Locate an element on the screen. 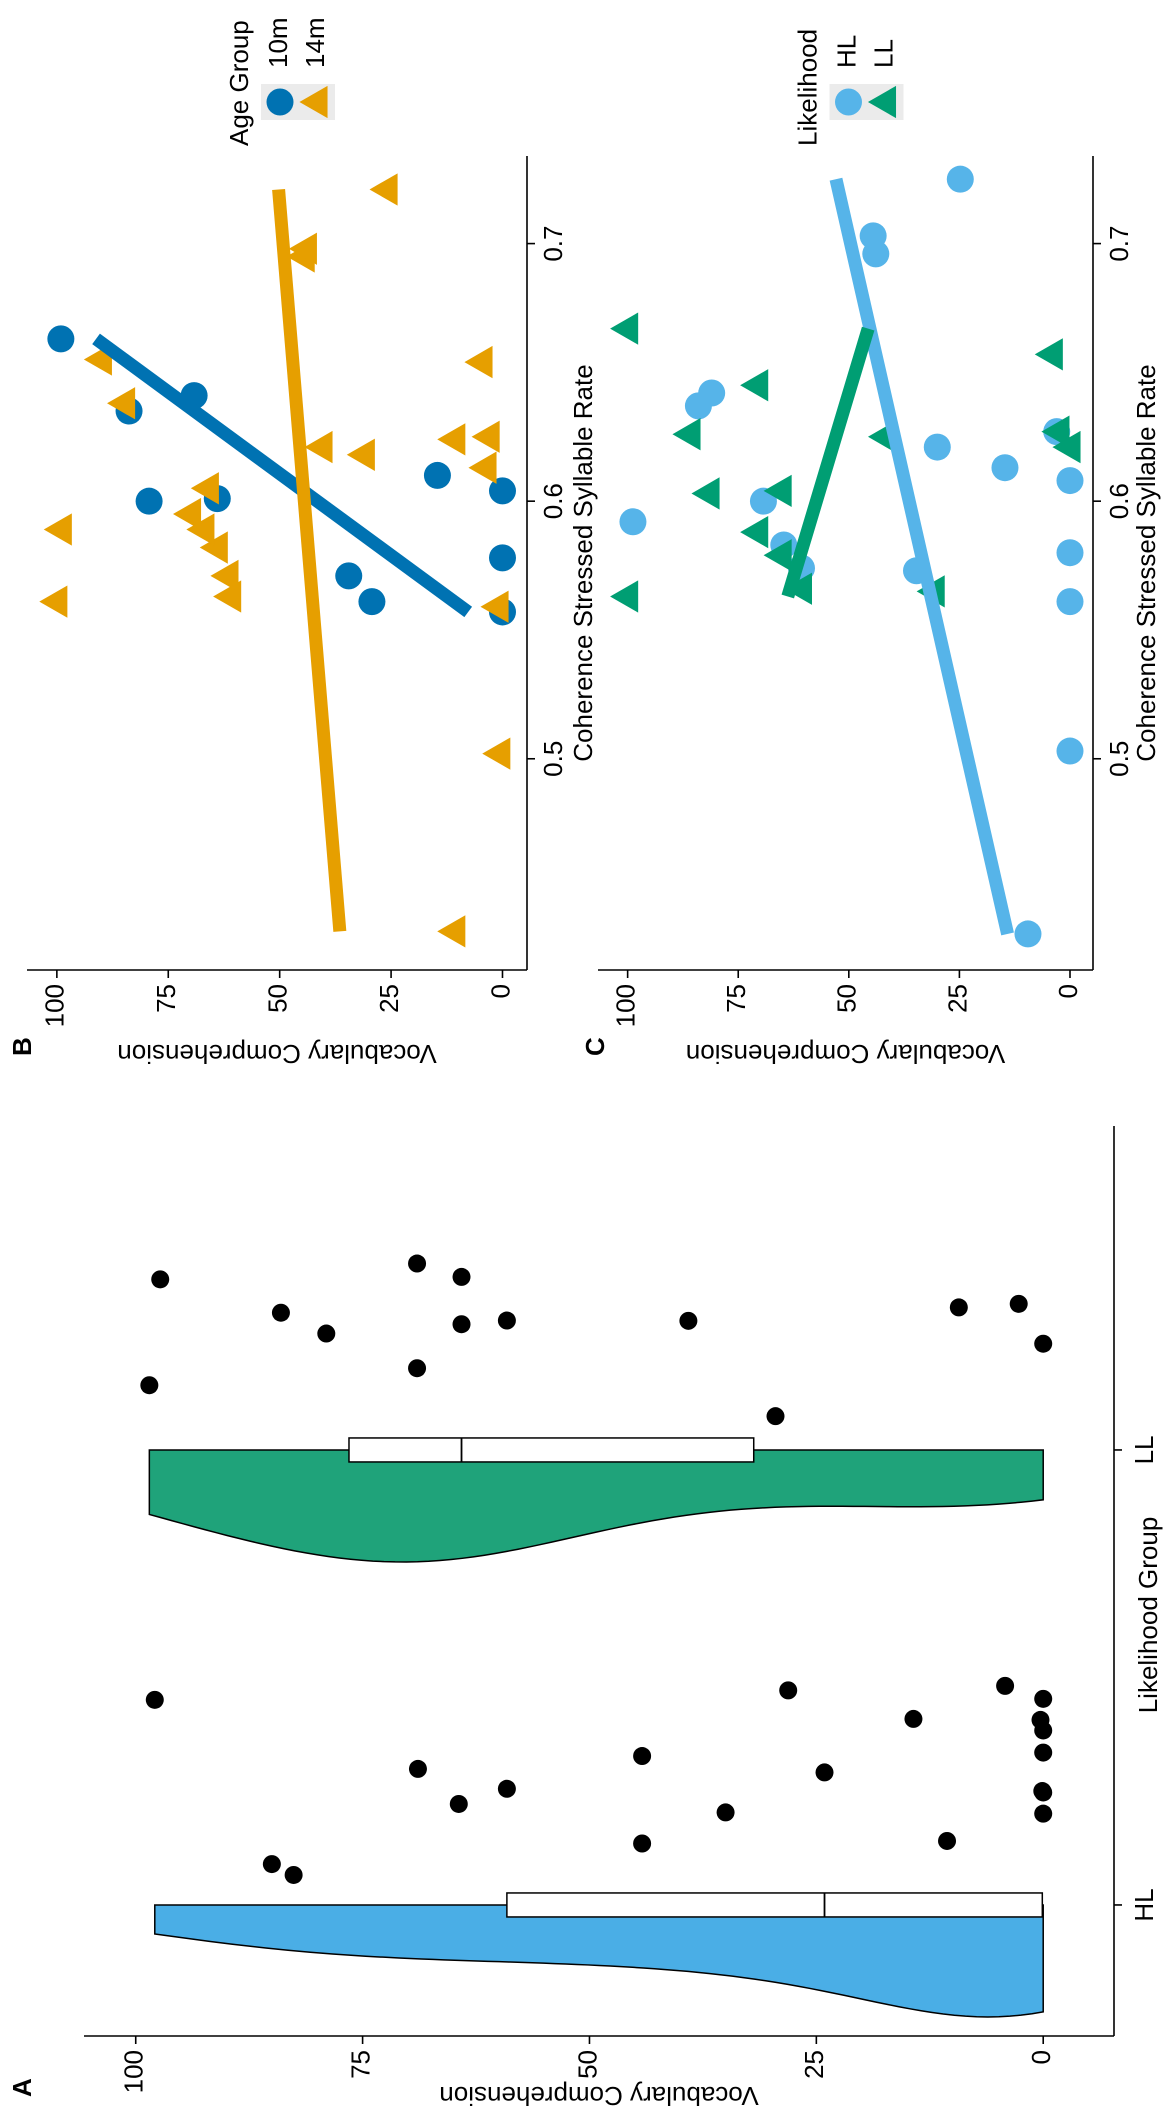 The image size is (1168, 2112). x-axis-title: Coherence Stressed Syllable Rate is located at coordinates (583, 562).